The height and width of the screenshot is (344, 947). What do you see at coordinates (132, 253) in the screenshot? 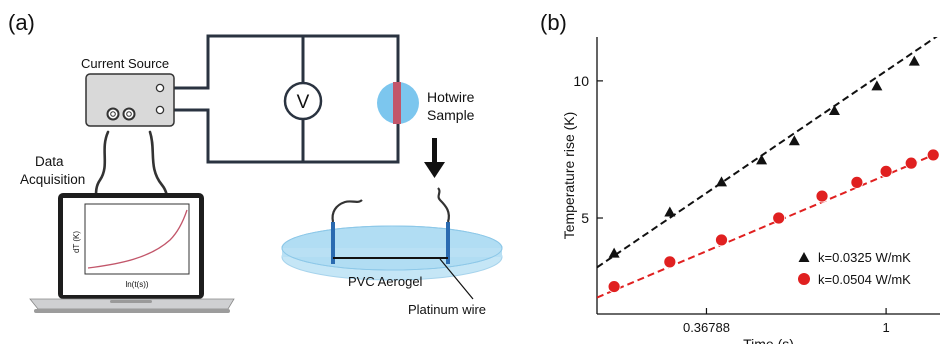
I see `laptop-icon: dT (K) ln(t(s))` at bounding box center [132, 253].